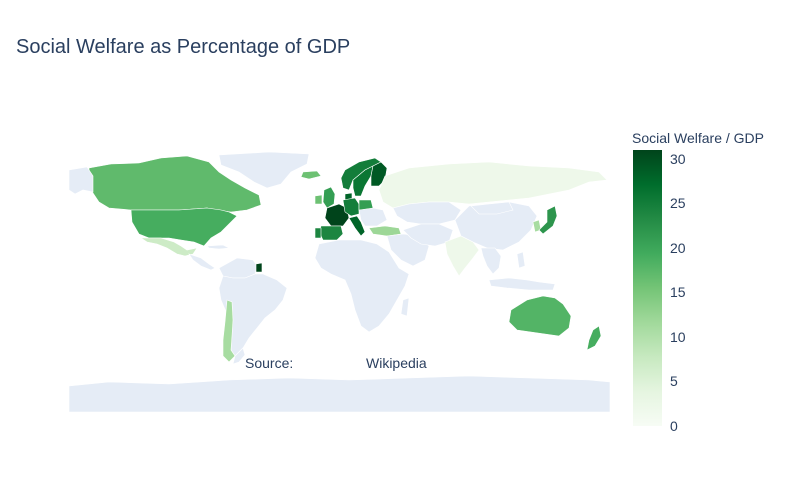 This screenshot has width=800, height=480. I want to click on region-mongolia, so click(492, 208).